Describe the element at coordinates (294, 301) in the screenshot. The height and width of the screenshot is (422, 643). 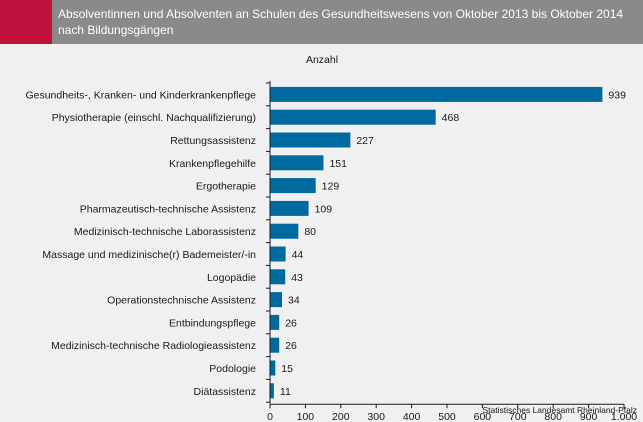
I see `data-label: 34` at that location.